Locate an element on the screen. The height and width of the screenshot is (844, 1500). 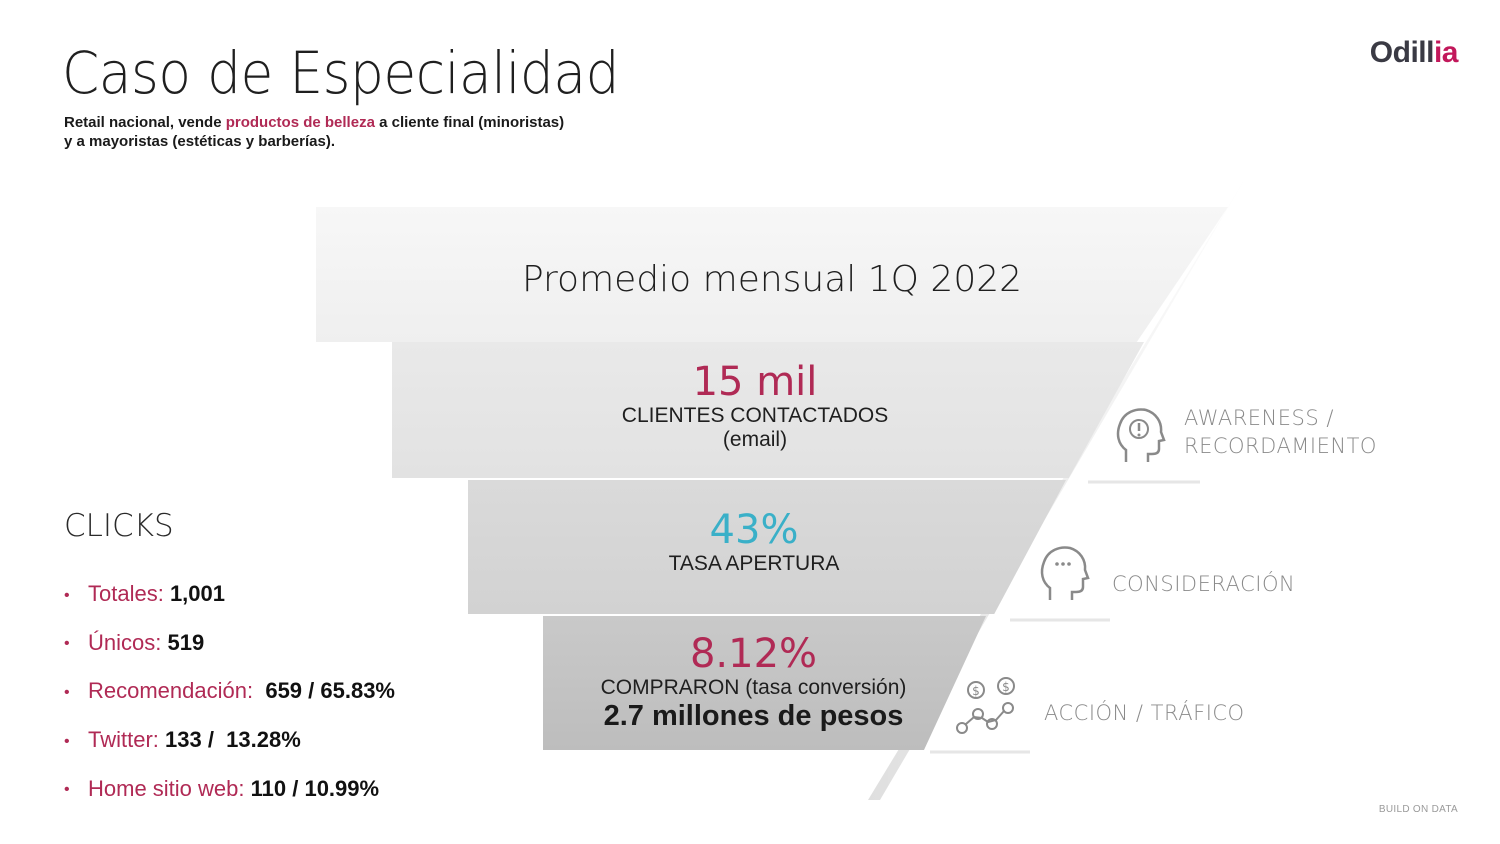
clicks-value: 110 / 10.99% is located at coordinates (315, 788).